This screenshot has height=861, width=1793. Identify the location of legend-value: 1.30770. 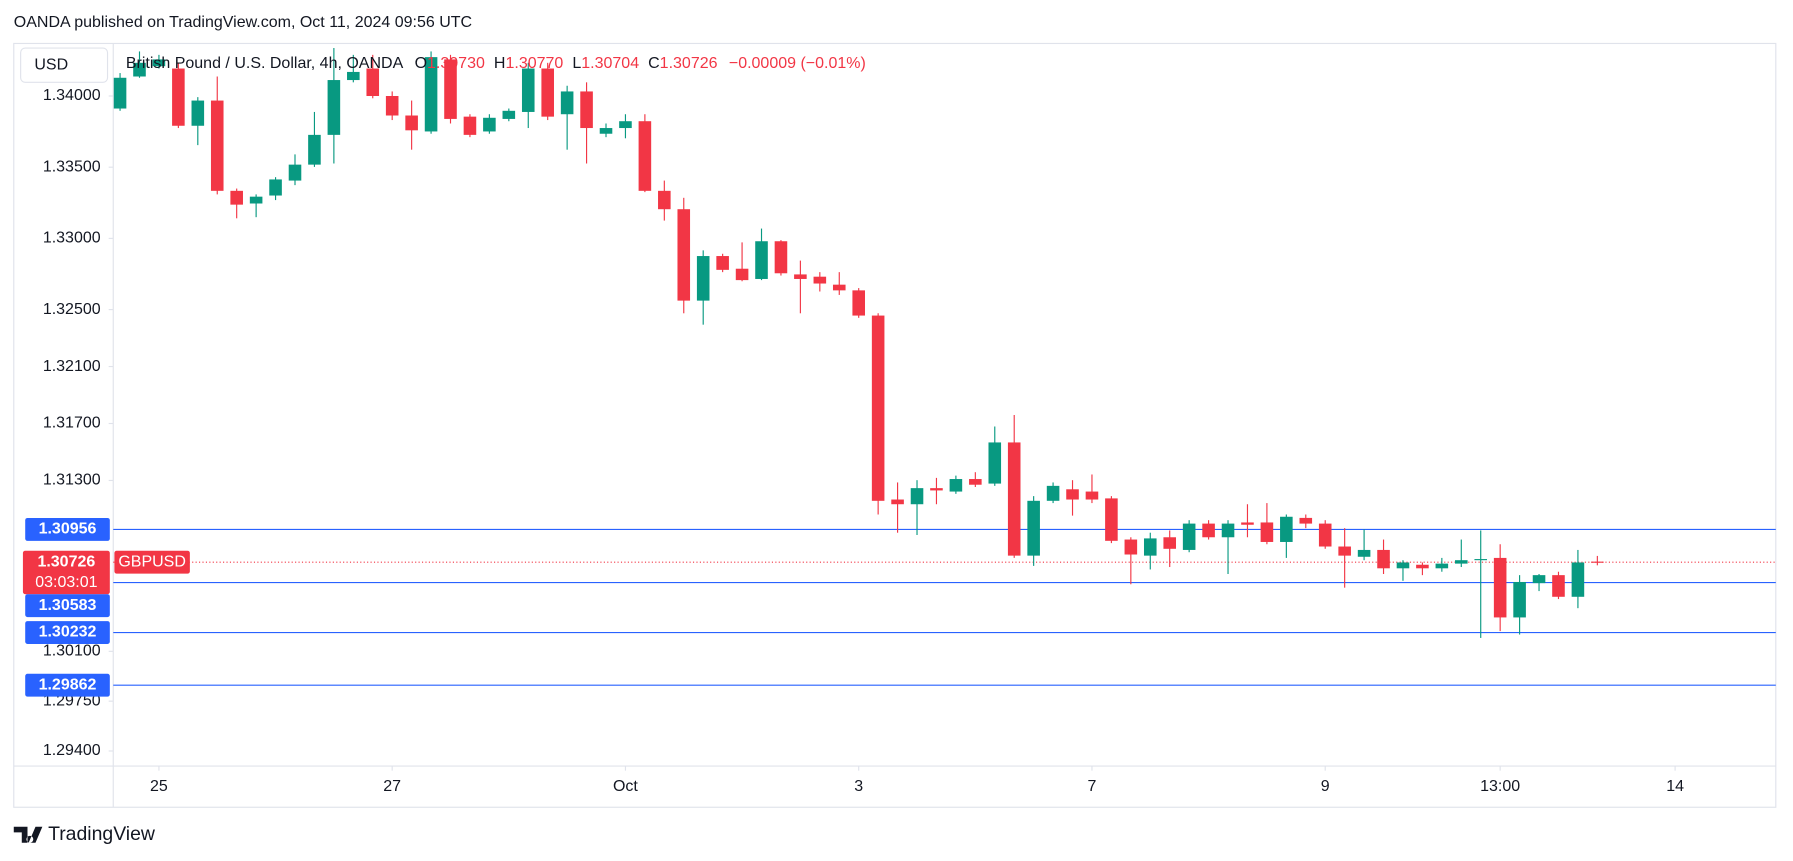
(534, 63).